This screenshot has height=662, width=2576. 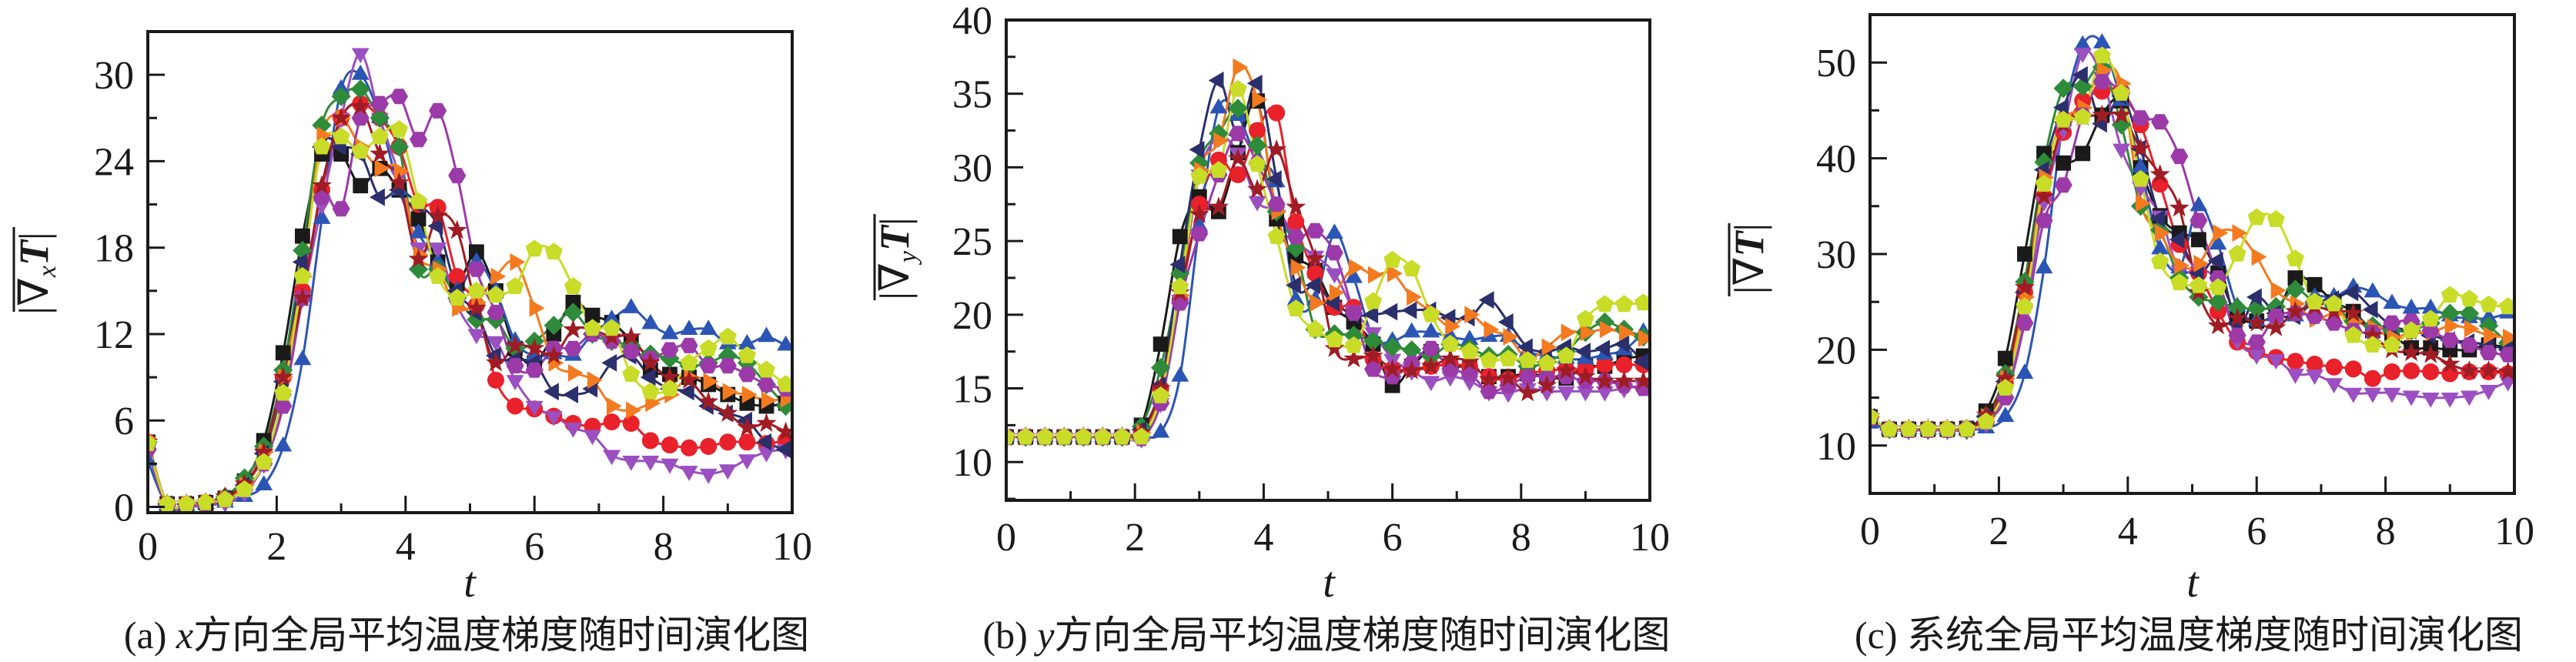 I want to click on series-markers-circle, so click(x=1328, y=275).